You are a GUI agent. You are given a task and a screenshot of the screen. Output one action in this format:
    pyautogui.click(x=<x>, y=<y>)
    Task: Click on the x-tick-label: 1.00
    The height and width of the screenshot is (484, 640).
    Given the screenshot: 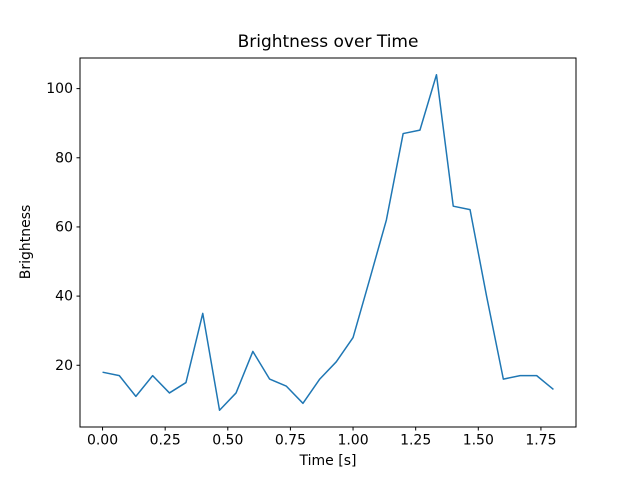 What is the action you would take?
    pyautogui.click(x=352, y=441)
    